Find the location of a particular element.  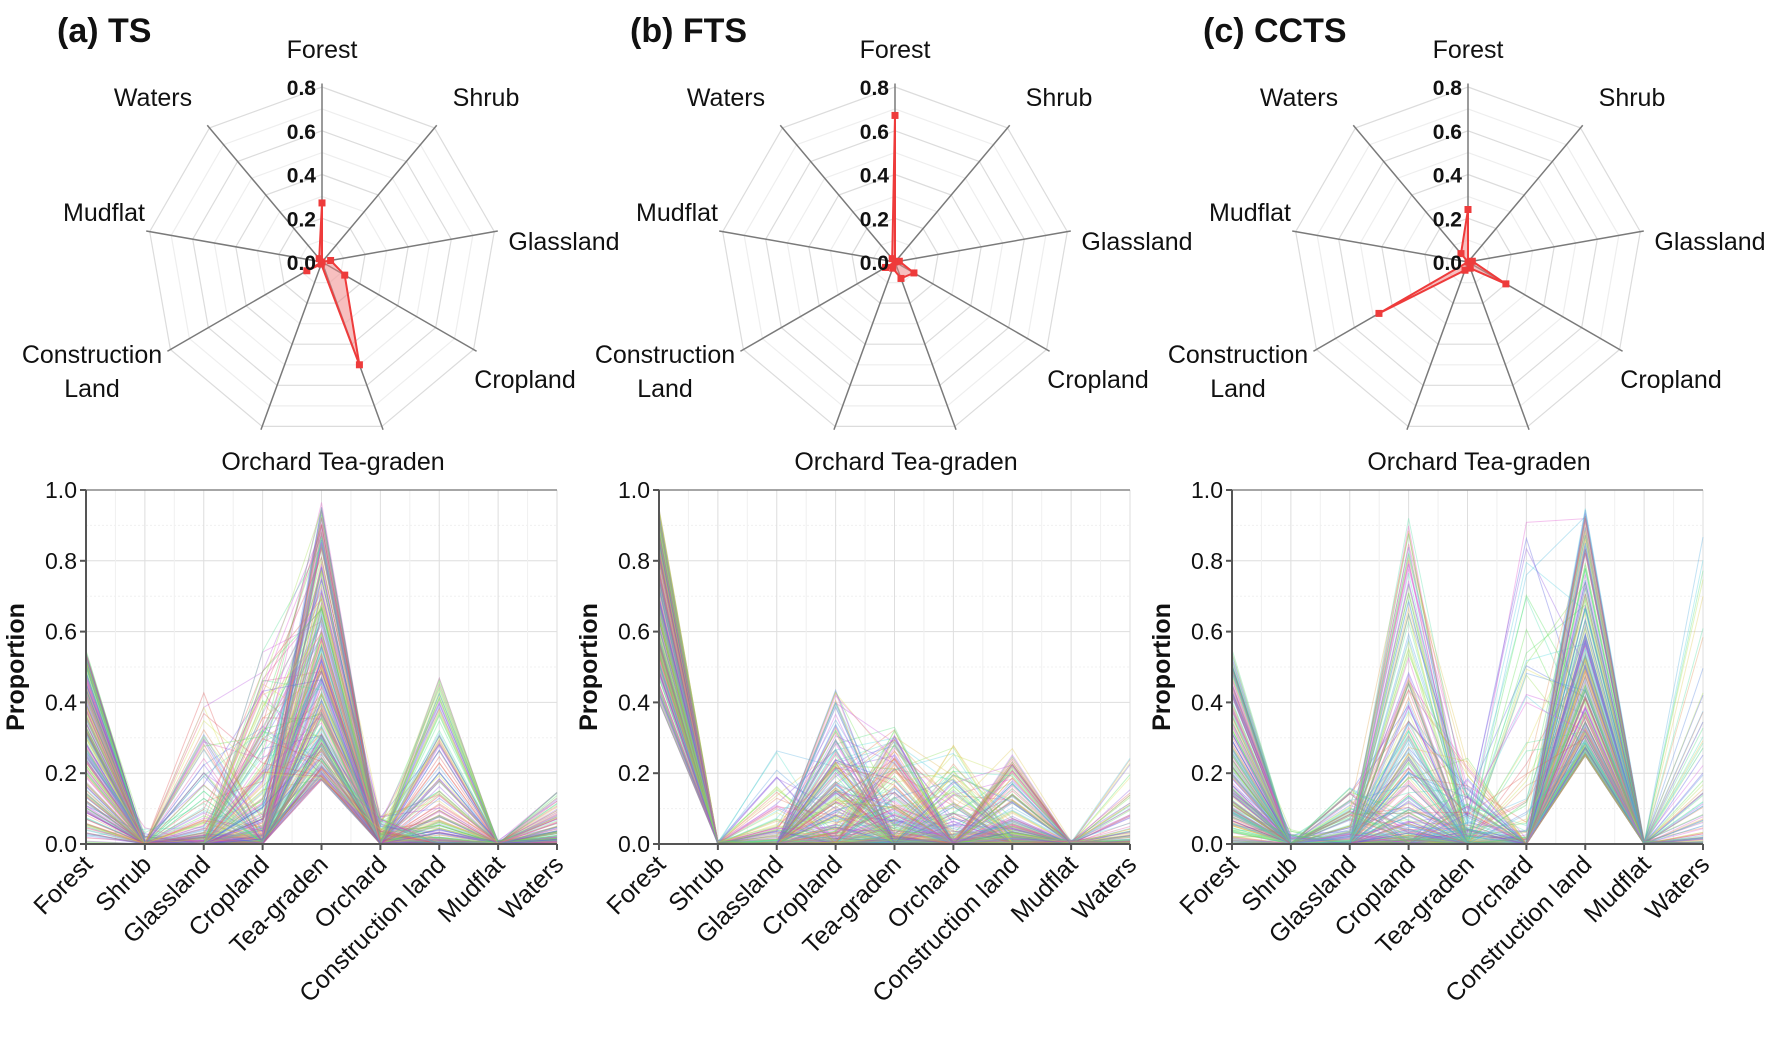

radar-tick-label: 0.4 is located at coordinates (302, 176).